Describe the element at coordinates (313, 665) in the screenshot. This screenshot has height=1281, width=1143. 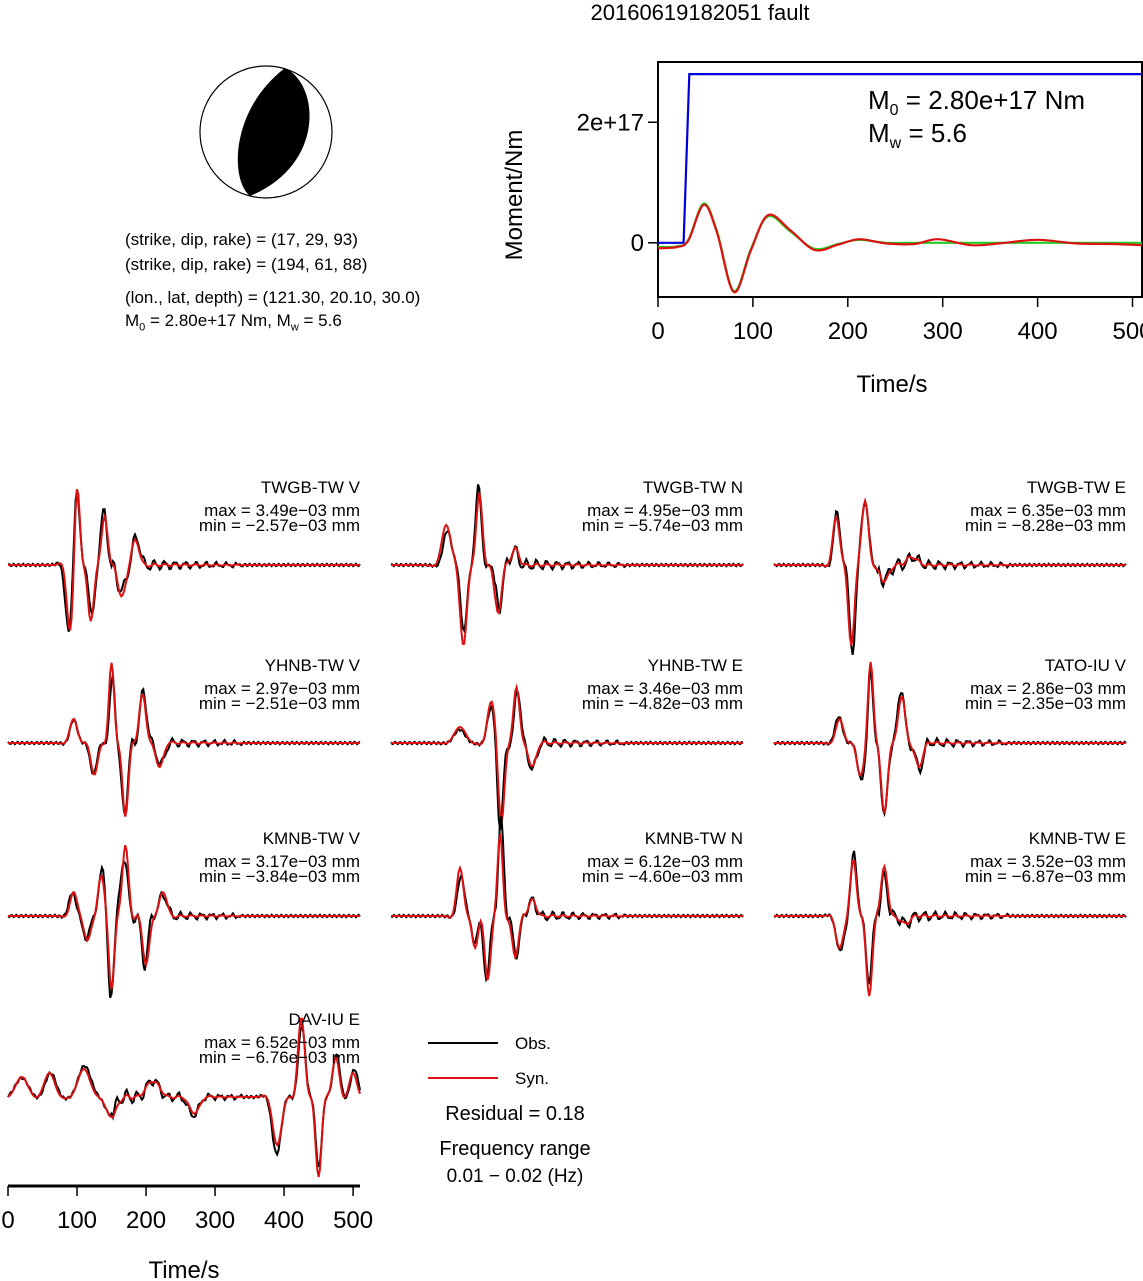
I see `station-label-yhnb-tw-v: YHNB-TW V` at that location.